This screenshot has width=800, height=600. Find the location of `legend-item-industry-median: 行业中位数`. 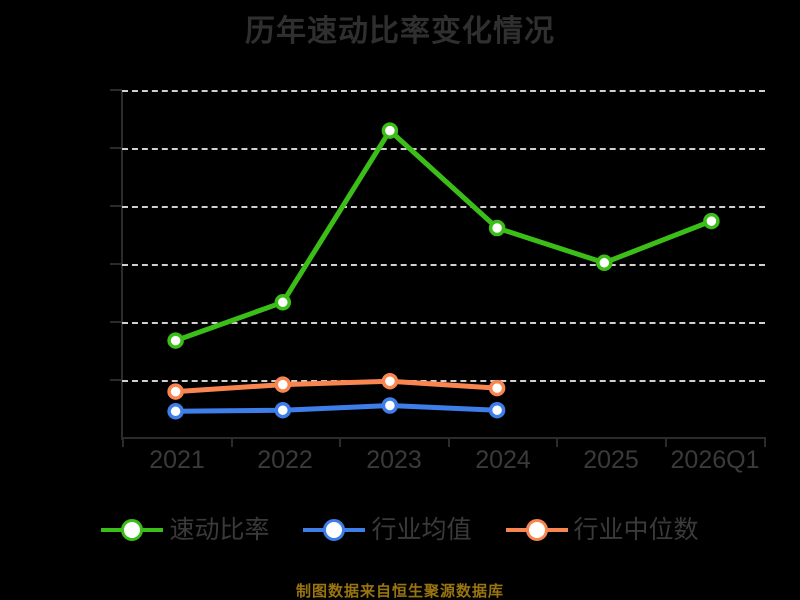

legend-item-industry-median: 行业中位数 is located at coordinates (602, 530).